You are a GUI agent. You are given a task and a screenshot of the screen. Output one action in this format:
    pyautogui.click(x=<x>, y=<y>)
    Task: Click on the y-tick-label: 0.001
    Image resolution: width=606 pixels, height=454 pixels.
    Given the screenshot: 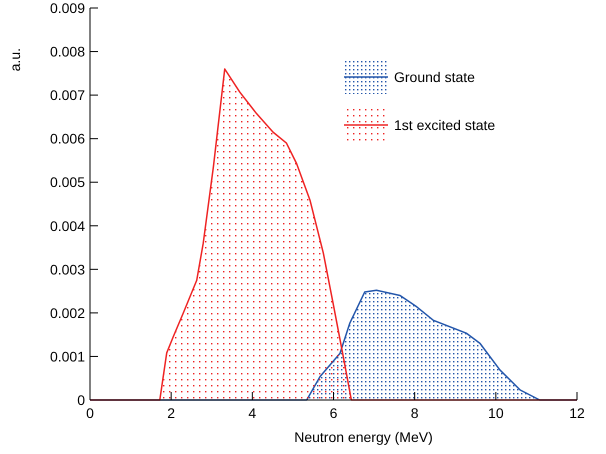 What is the action you would take?
    pyautogui.click(x=68, y=356)
    